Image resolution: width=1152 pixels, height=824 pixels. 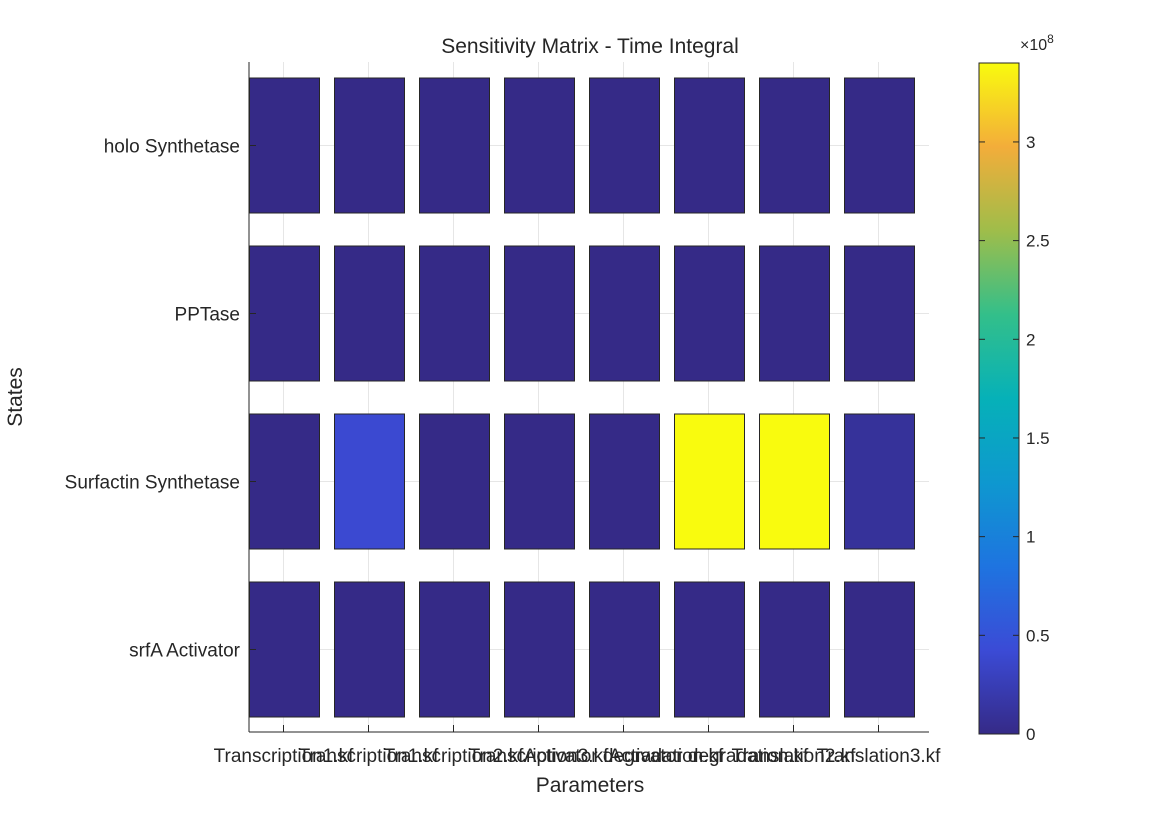 What do you see at coordinates (152, 483) in the screenshot?
I see `y-tick-label: Surfactin Synthetase` at bounding box center [152, 483].